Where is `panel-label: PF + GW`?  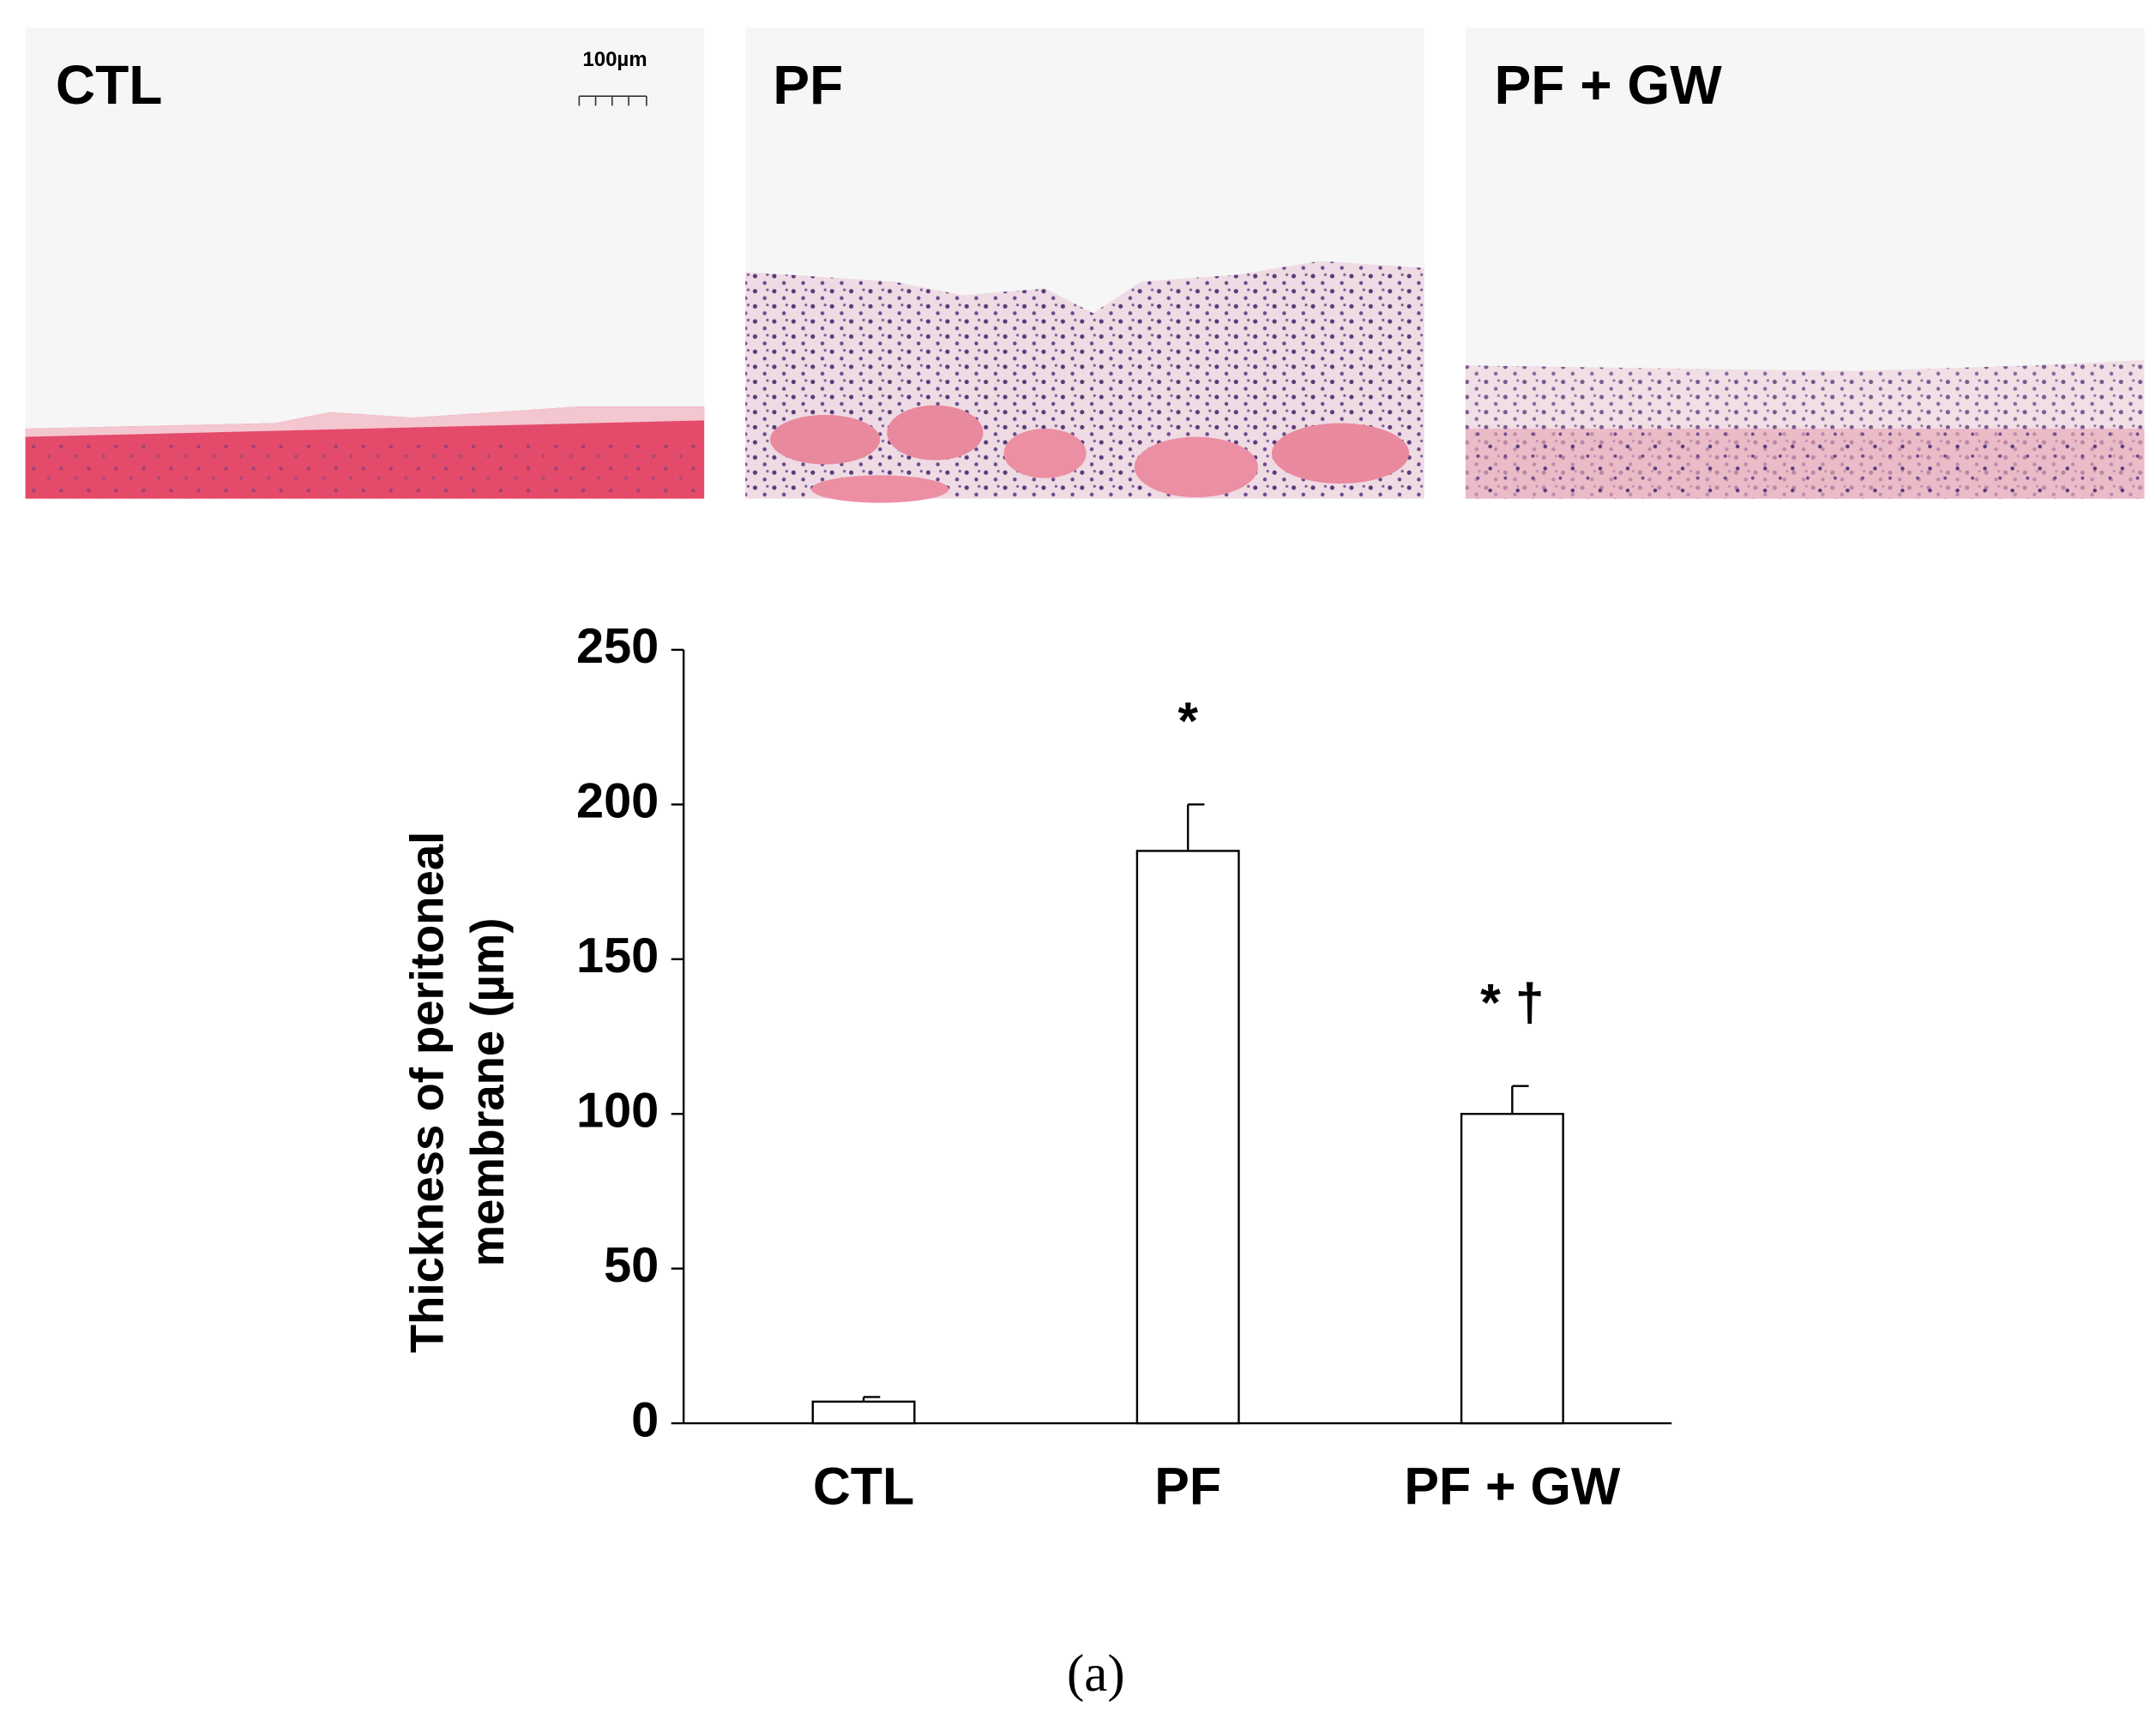 panel-label: PF + GW is located at coordinates (1609, 85).